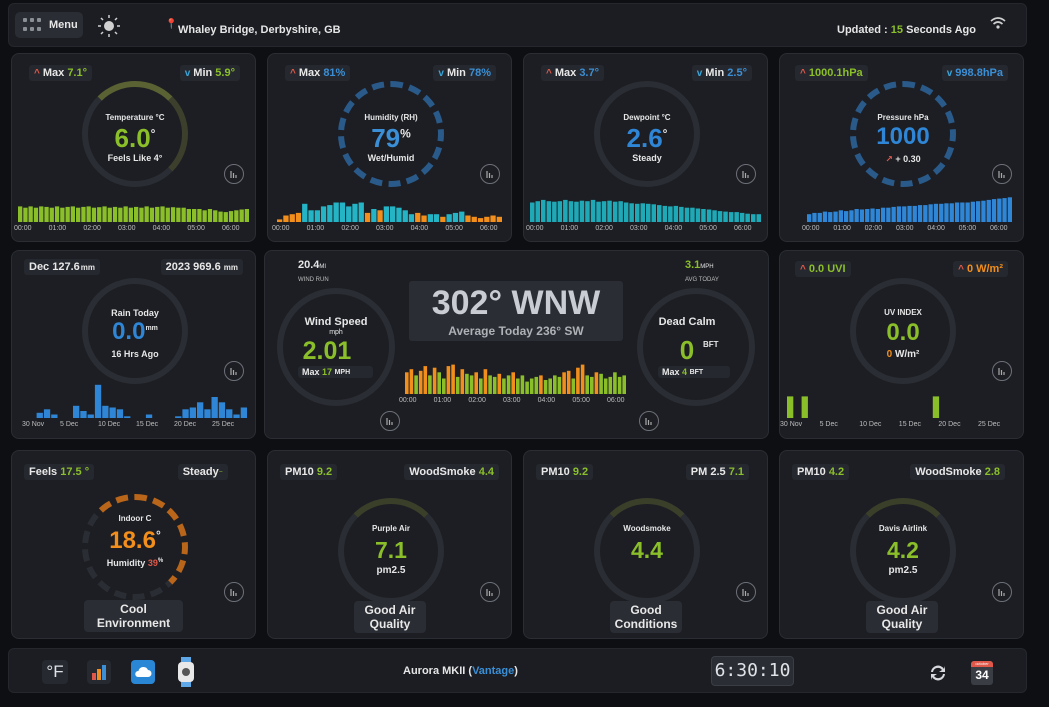  I want to click on location-pin-icon: 📍, so click(171, 24).